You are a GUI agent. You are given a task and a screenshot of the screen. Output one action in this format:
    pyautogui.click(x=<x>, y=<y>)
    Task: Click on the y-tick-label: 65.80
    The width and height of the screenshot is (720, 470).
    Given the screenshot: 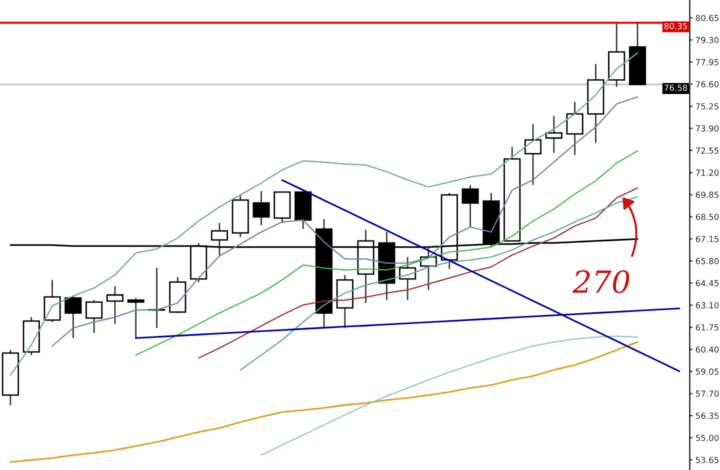 What is the action you would take?
    pyautogui.click(x=707, y=261)
    